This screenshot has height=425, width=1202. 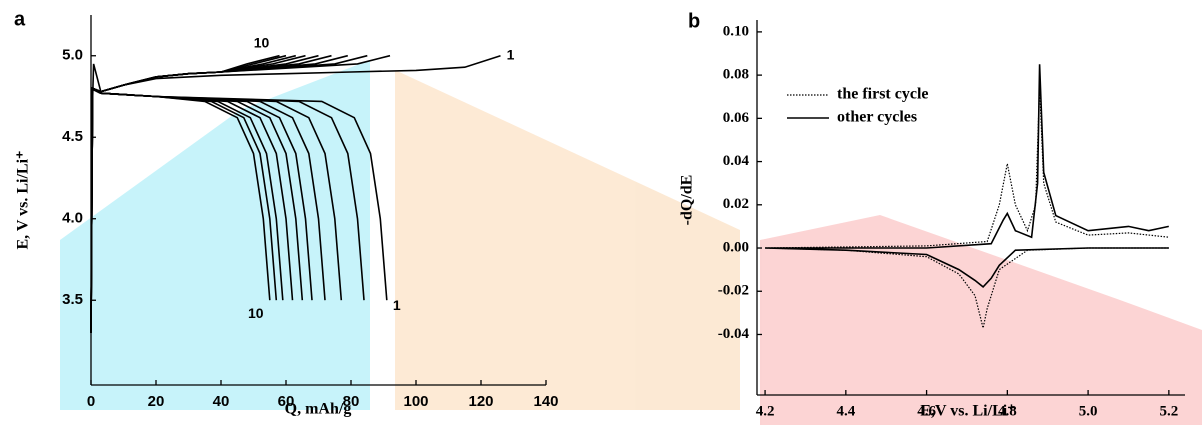 What do you see at coordinates (736, 75) in the screenshot?
I see `y-tick-label: 0.08` at bounding box center [736, 75].